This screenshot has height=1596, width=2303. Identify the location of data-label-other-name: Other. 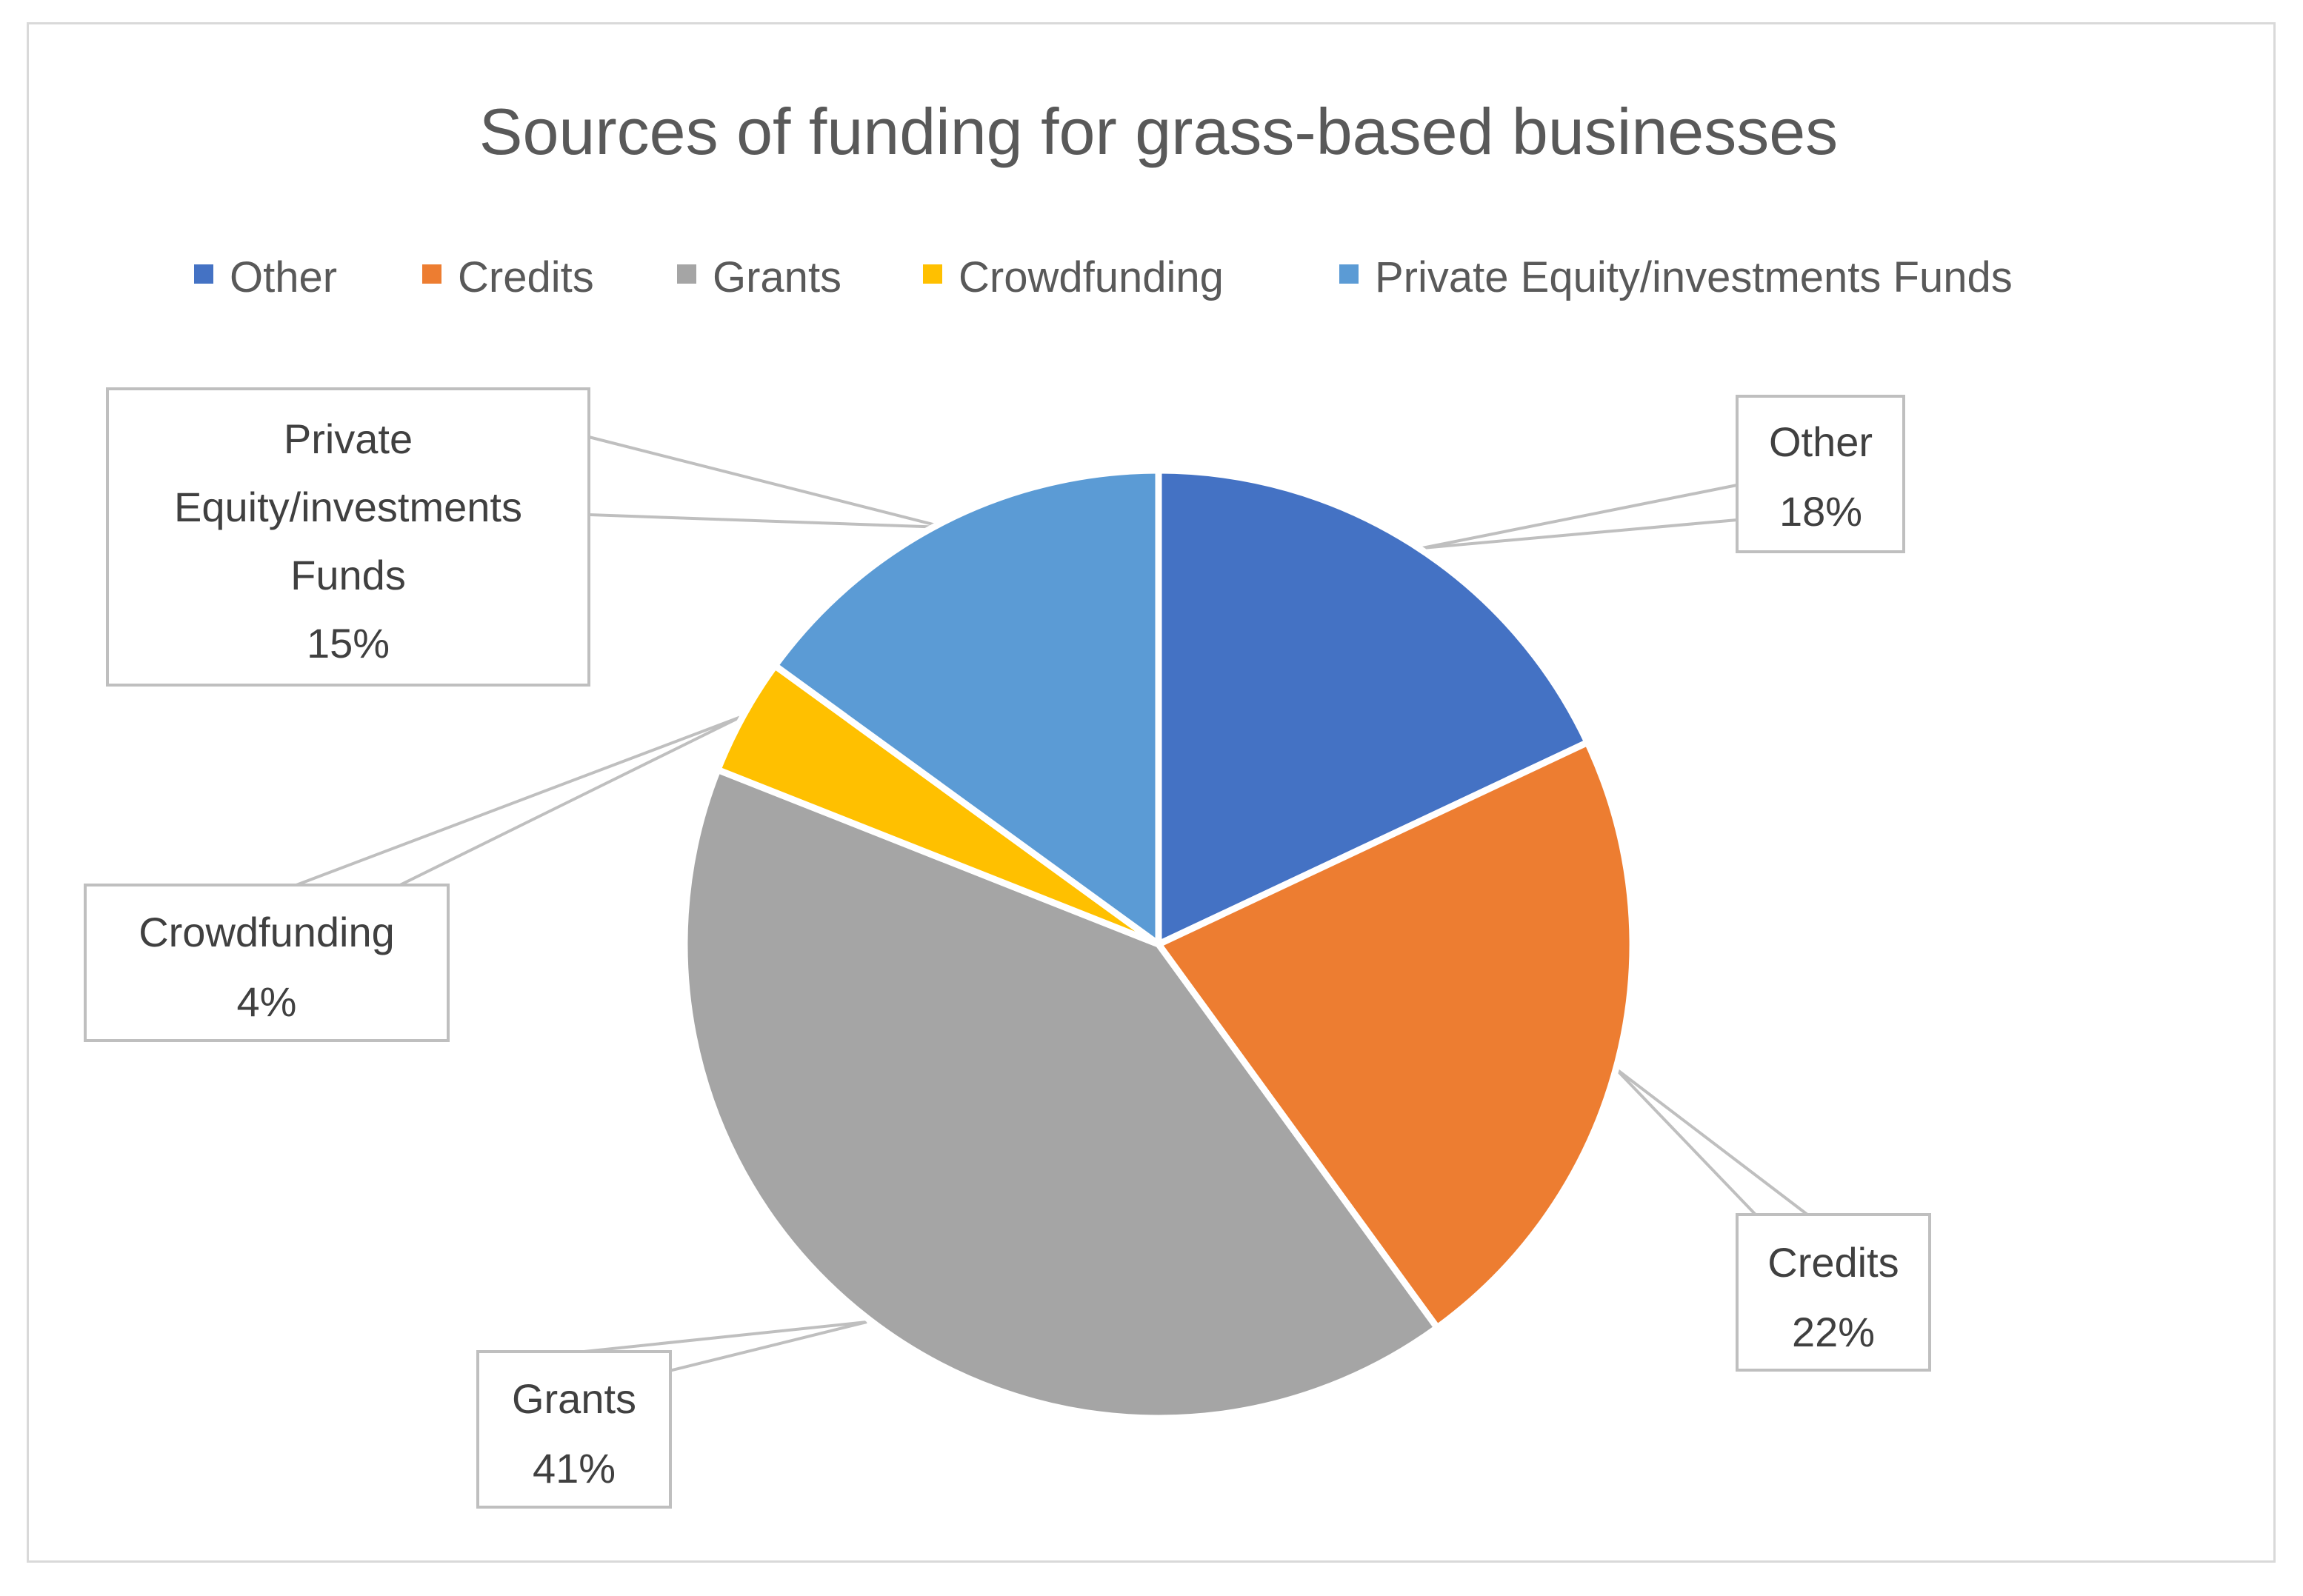
(1821, 441).